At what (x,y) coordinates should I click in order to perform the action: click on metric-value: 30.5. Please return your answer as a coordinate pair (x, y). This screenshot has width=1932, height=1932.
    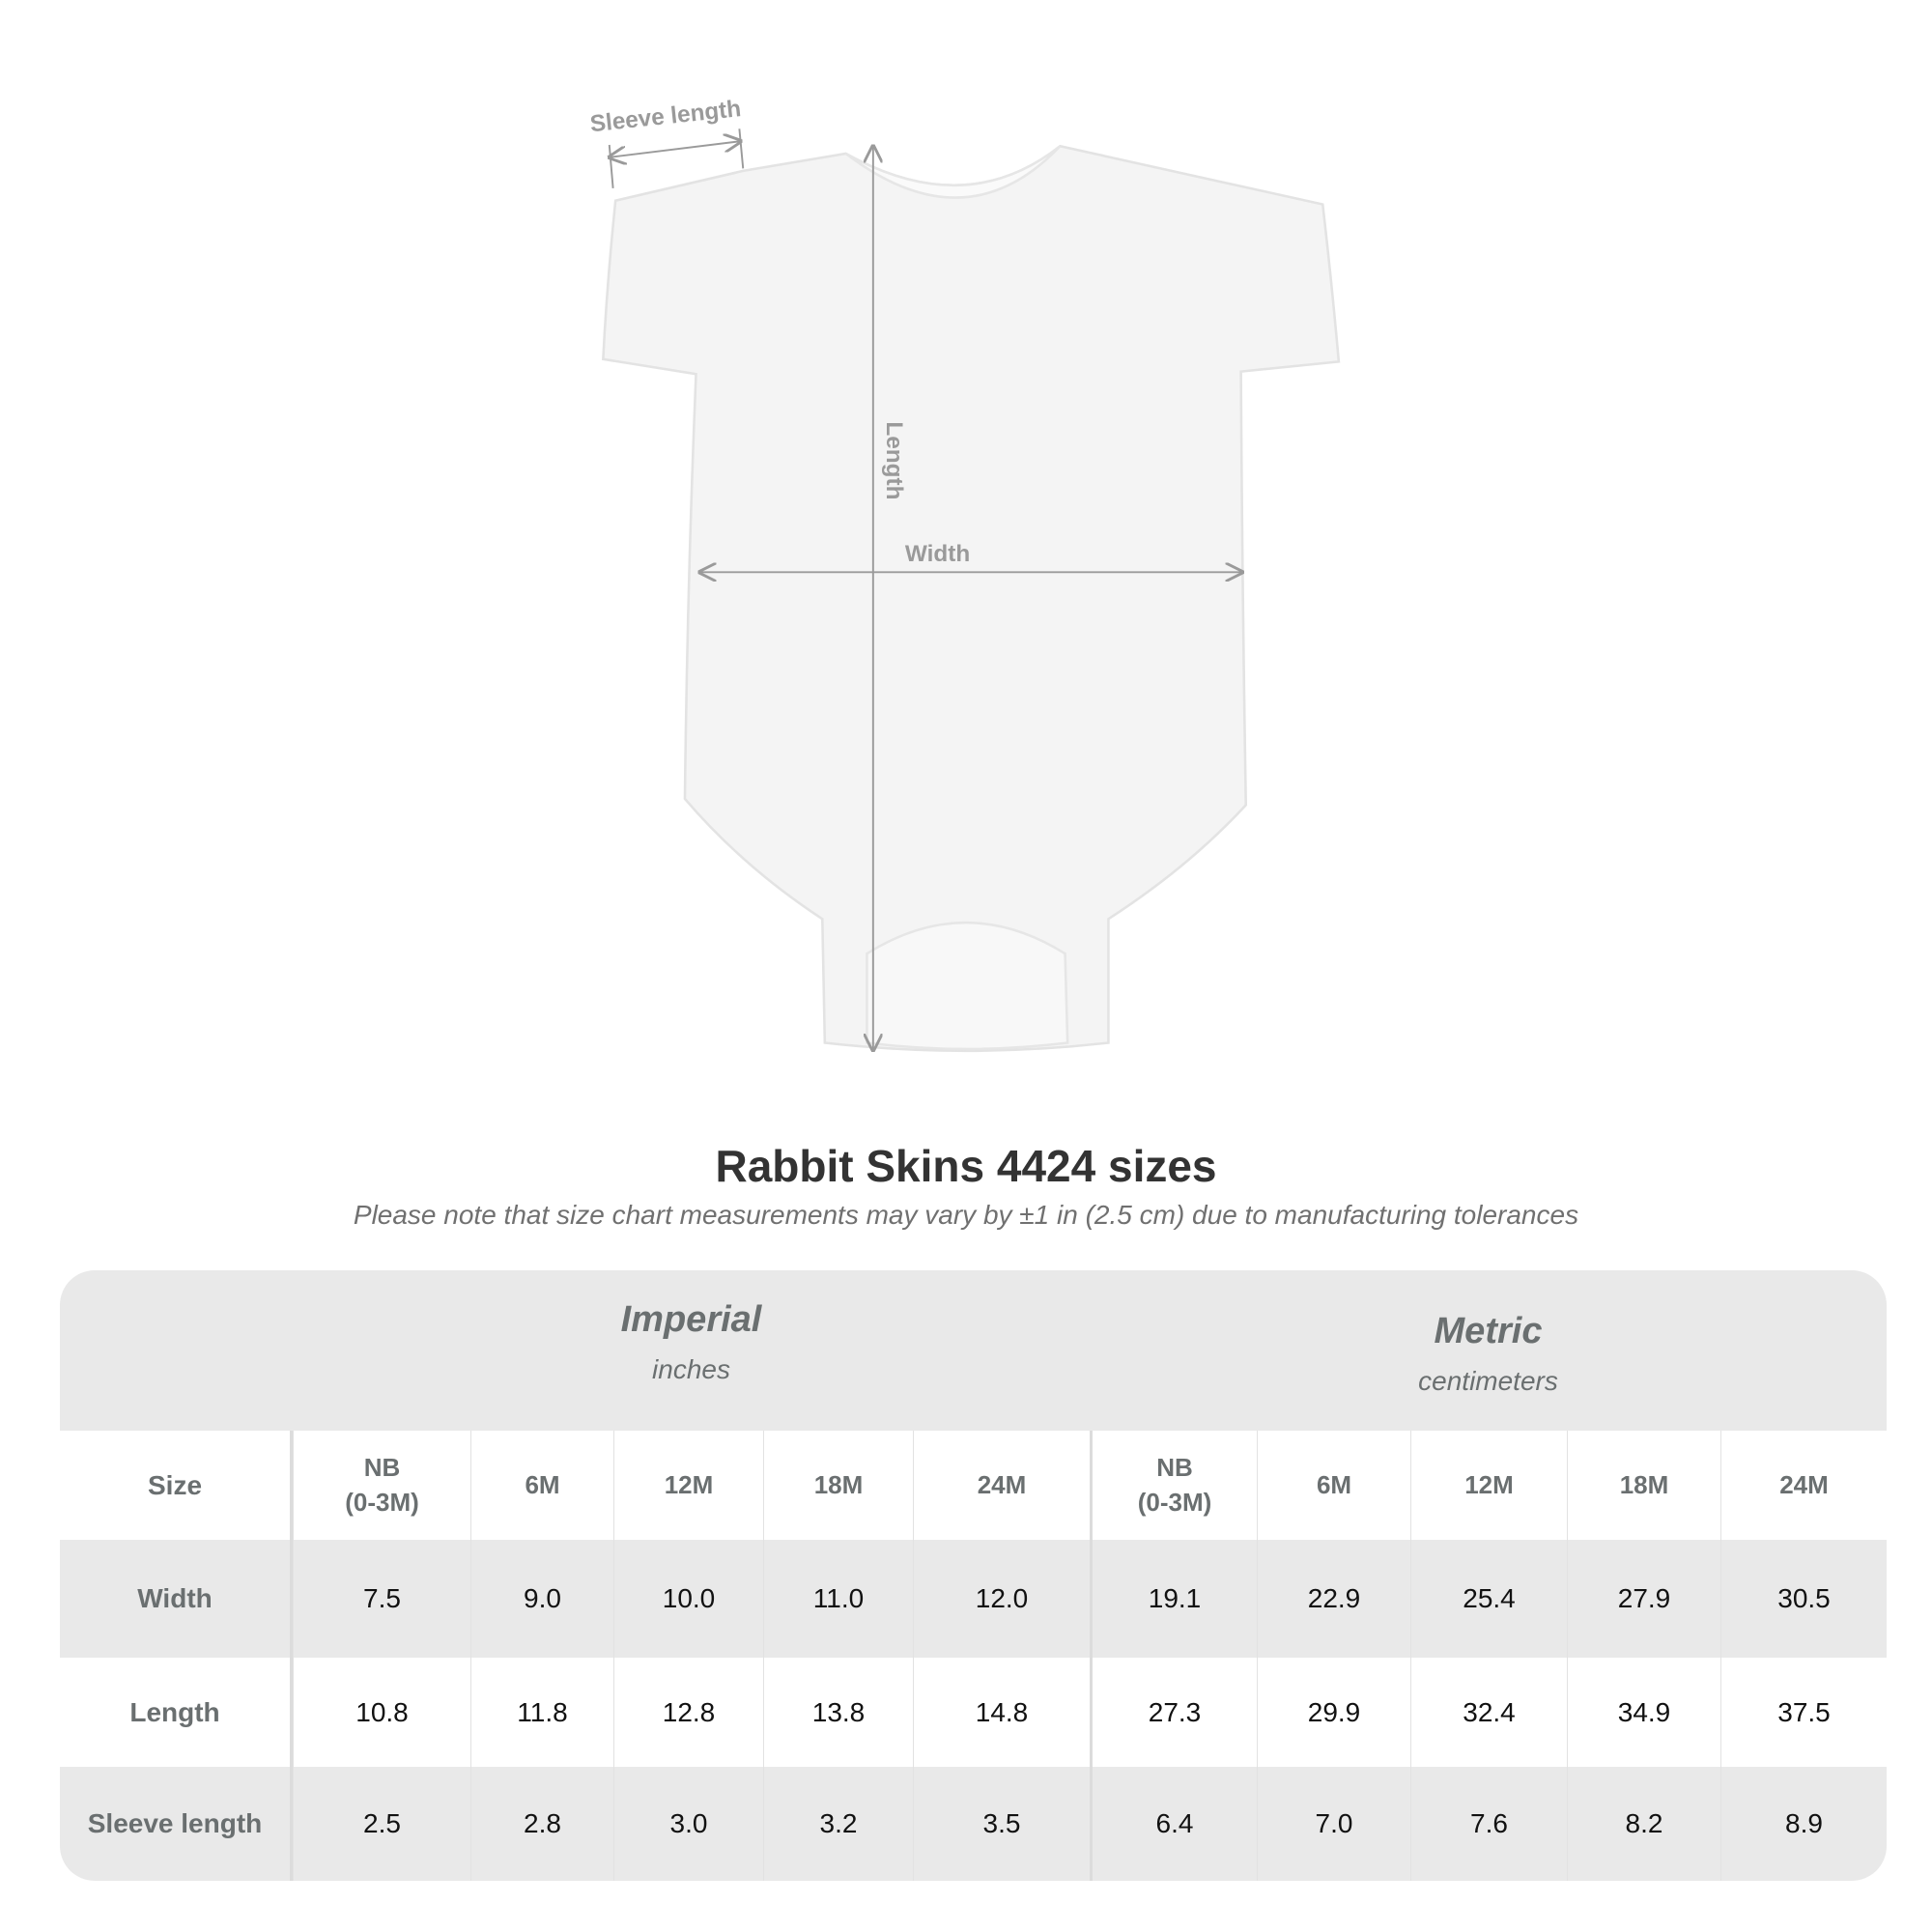
    Looking at the image, I should click on (1803, 1599).